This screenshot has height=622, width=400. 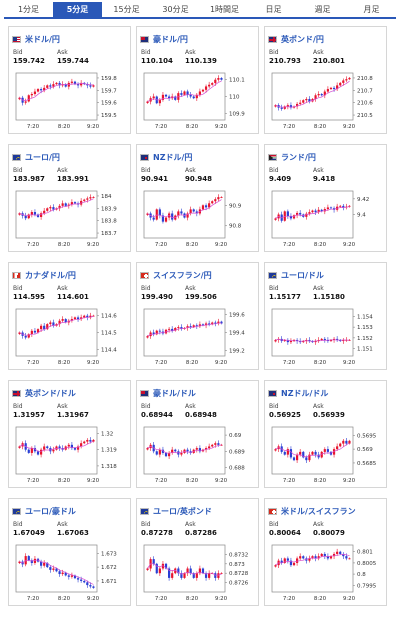 What do you see at coordinates (199, 336) in the screenshot?
I see `price-chart: 199.6 199.4 199.2 7:20 8:20 9:20` at bounding box center [199, 336].